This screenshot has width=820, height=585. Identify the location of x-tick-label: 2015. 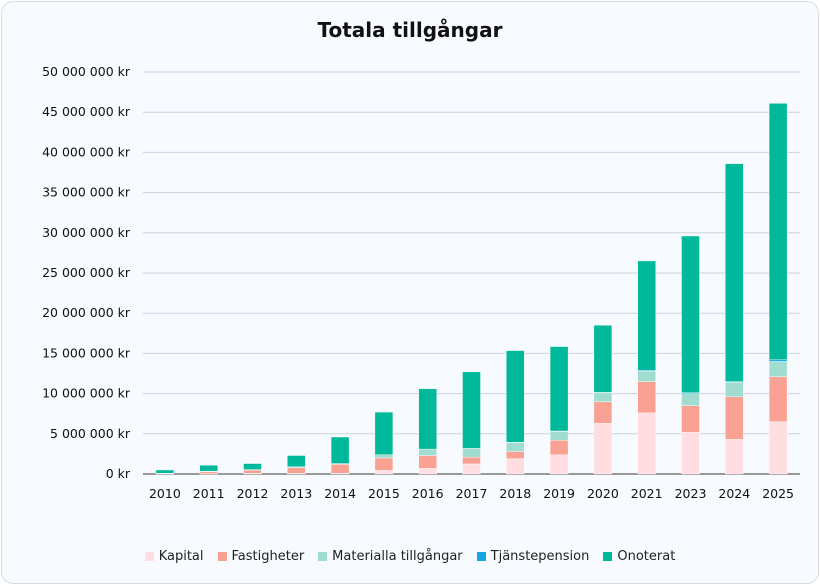
(384, 493).